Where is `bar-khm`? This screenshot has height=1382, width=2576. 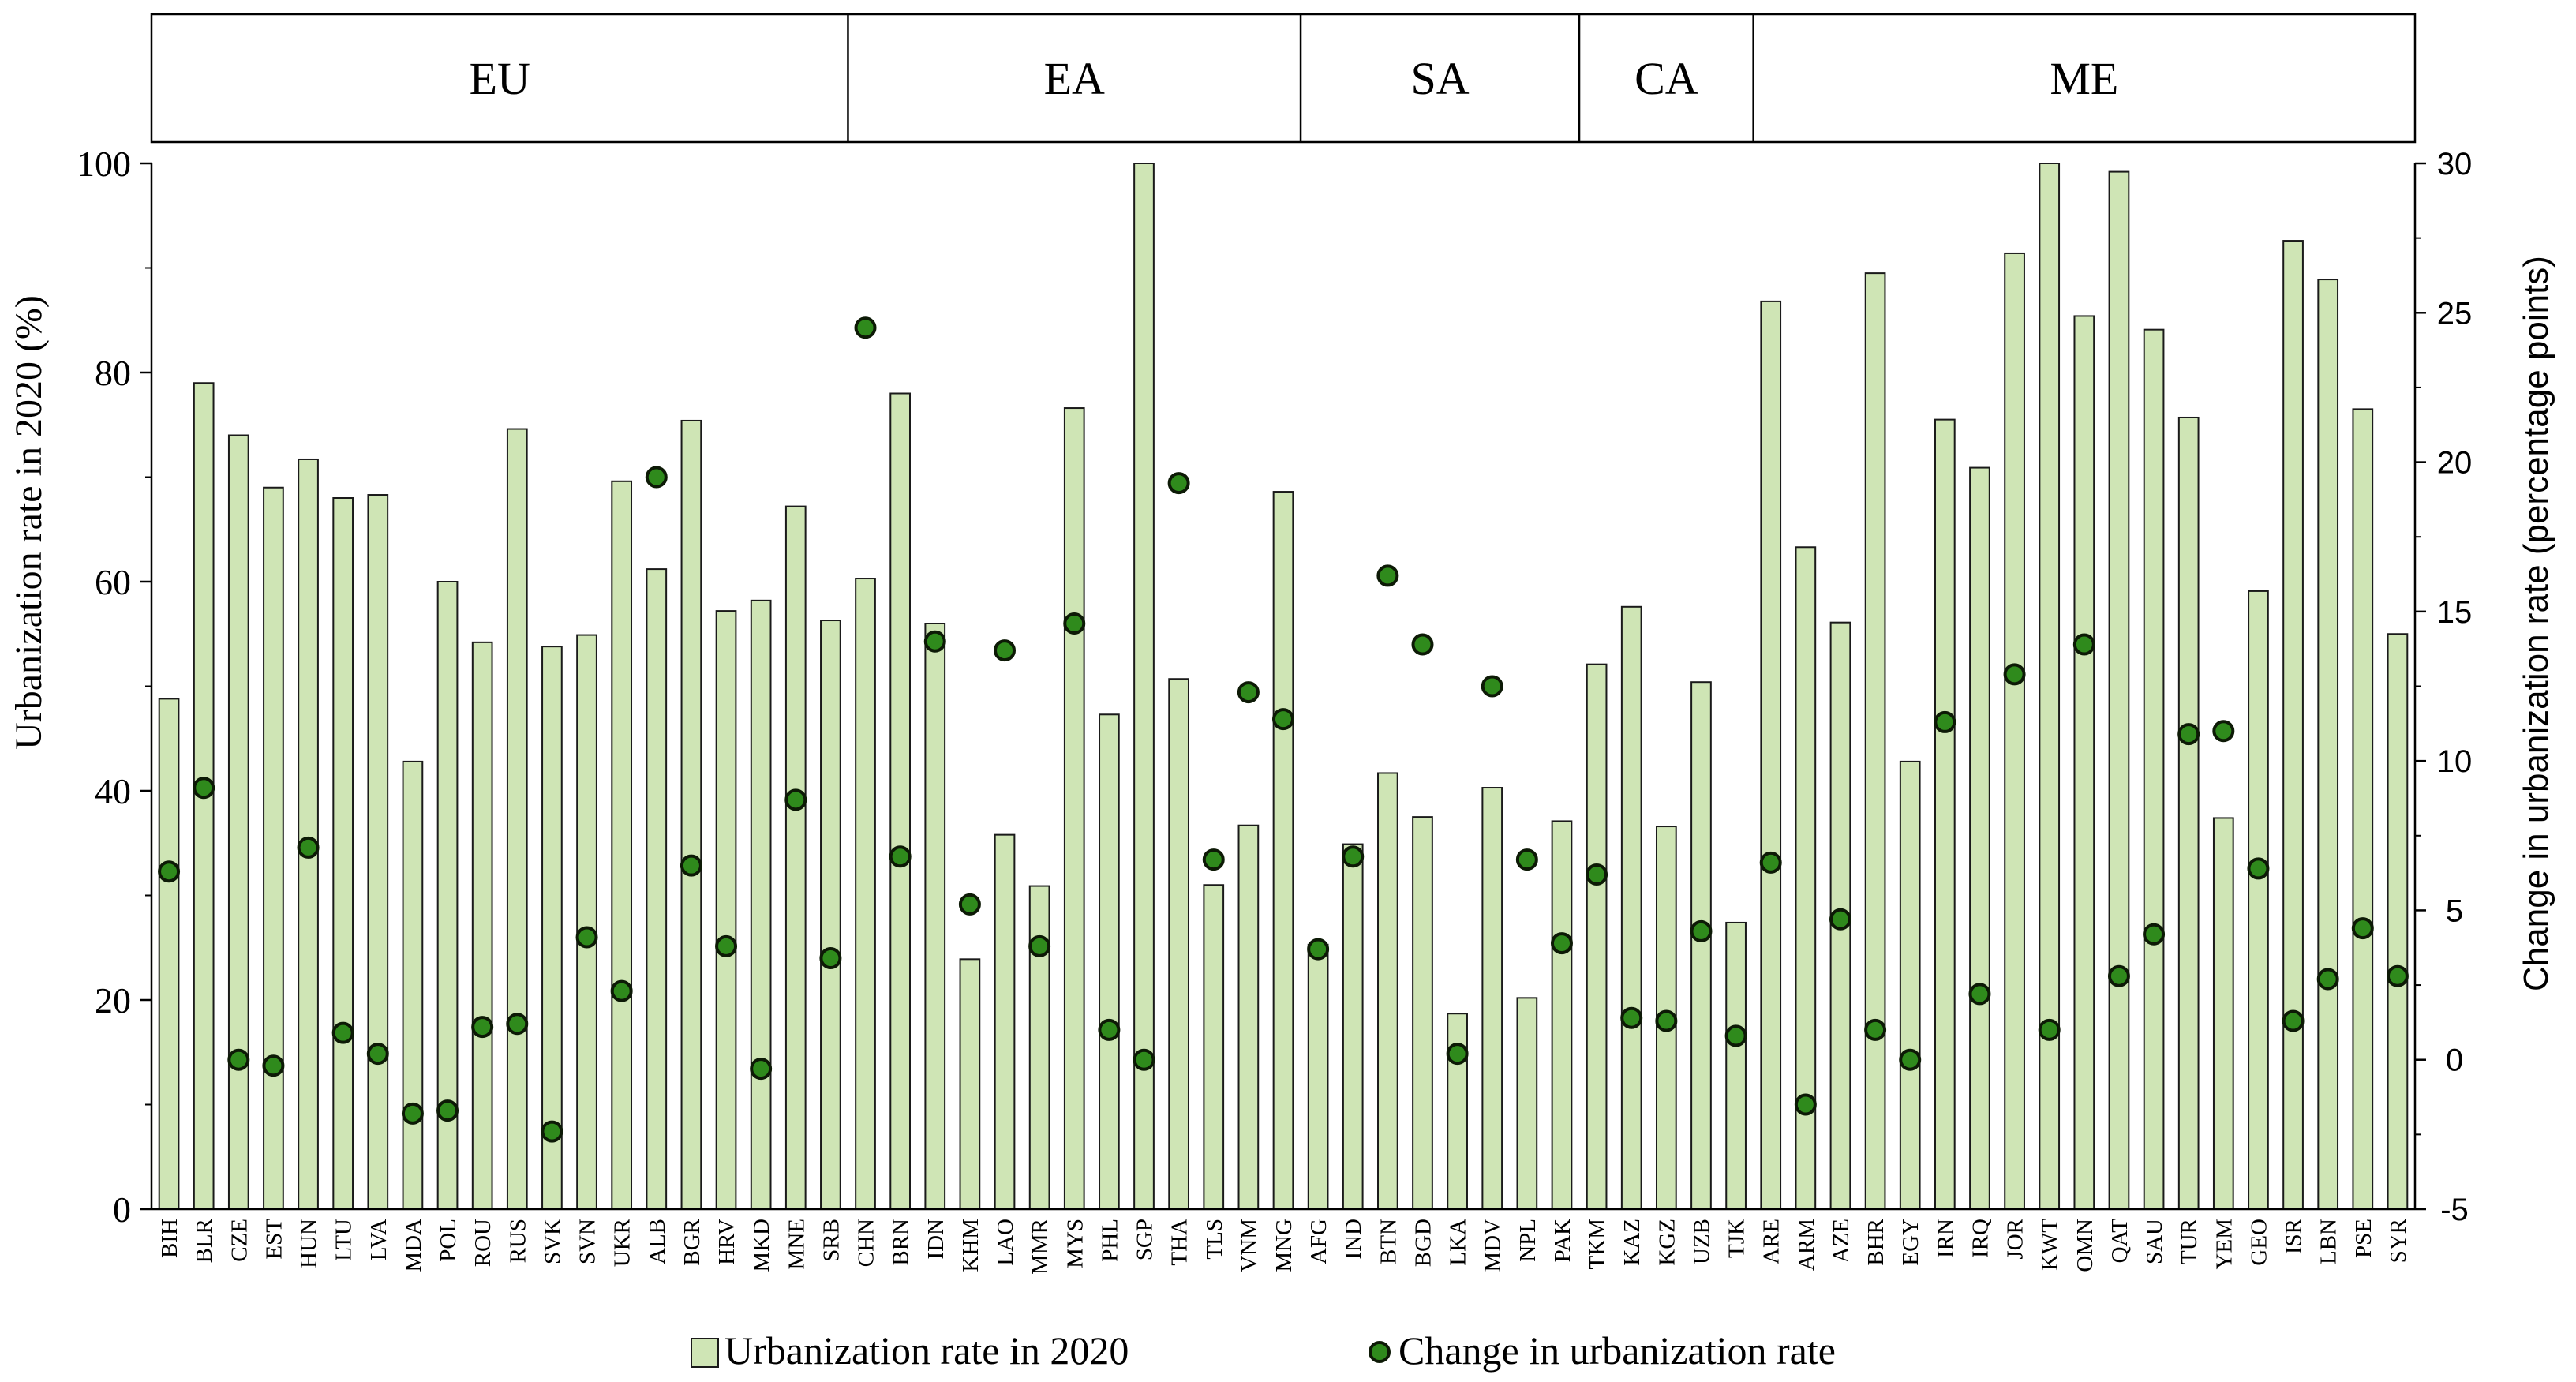 bar-khm is located at coordinates (970, 1084).